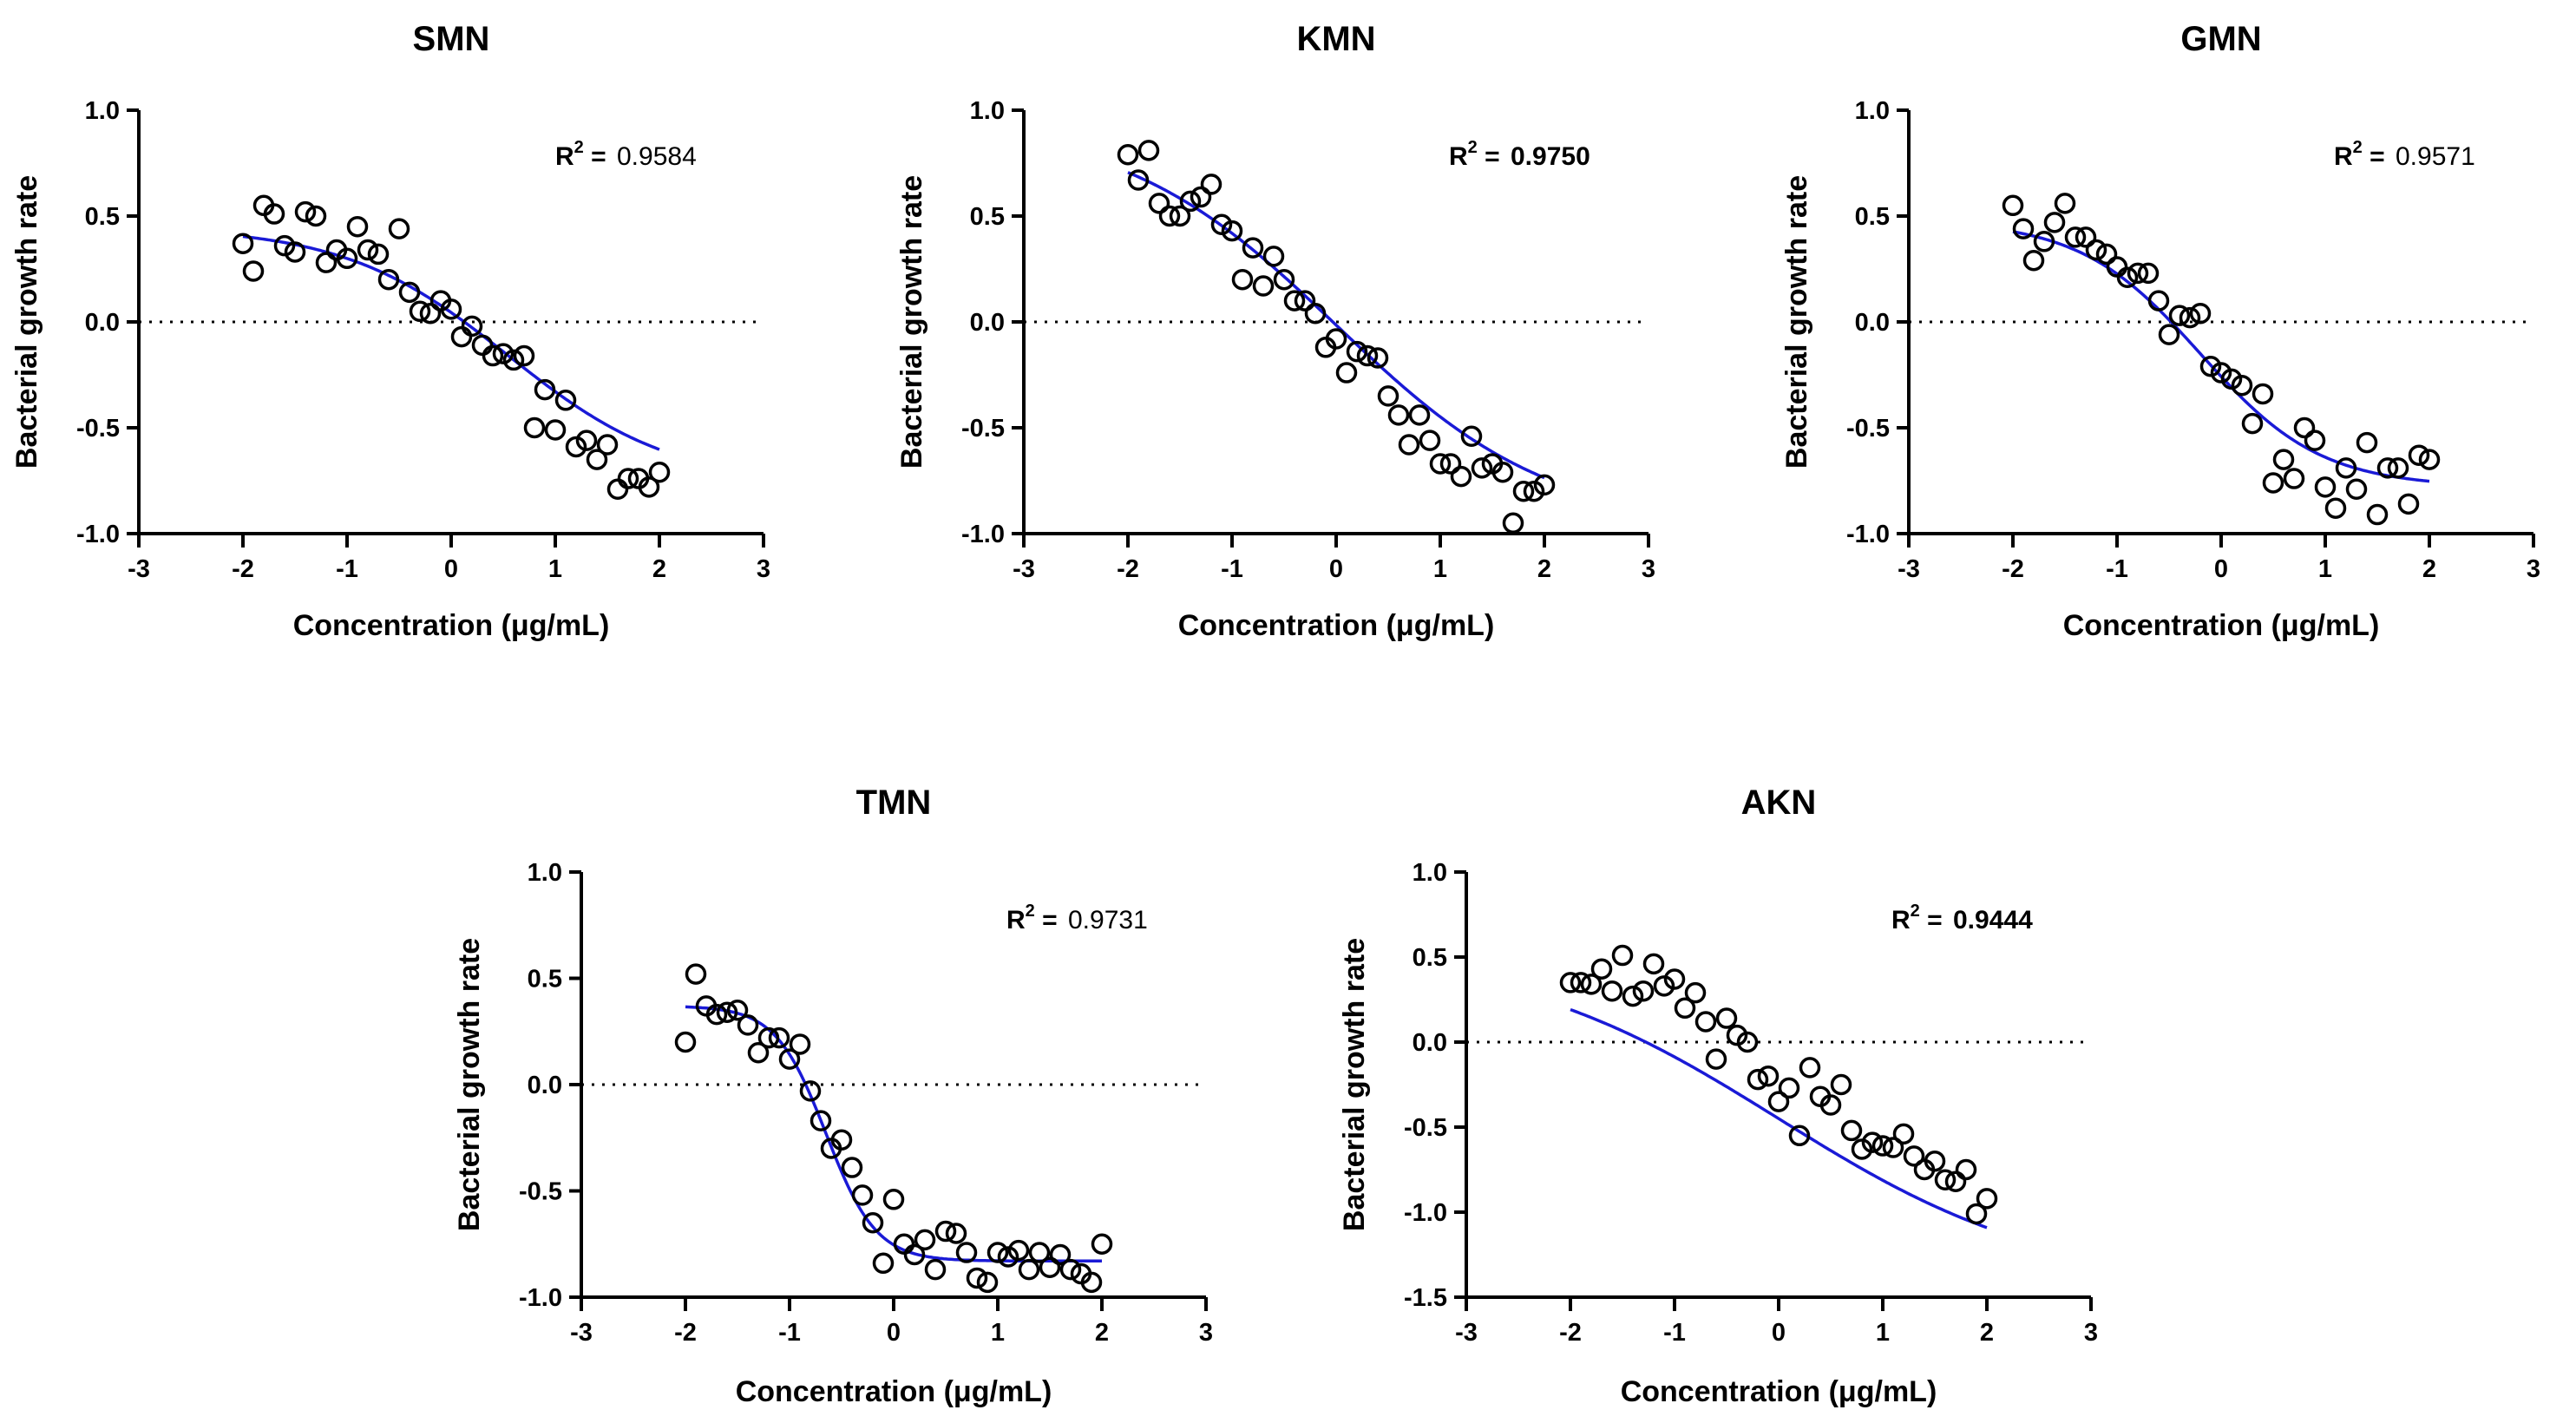  I want to click on y-tick-label: 0.0, so click(1430, 1043).